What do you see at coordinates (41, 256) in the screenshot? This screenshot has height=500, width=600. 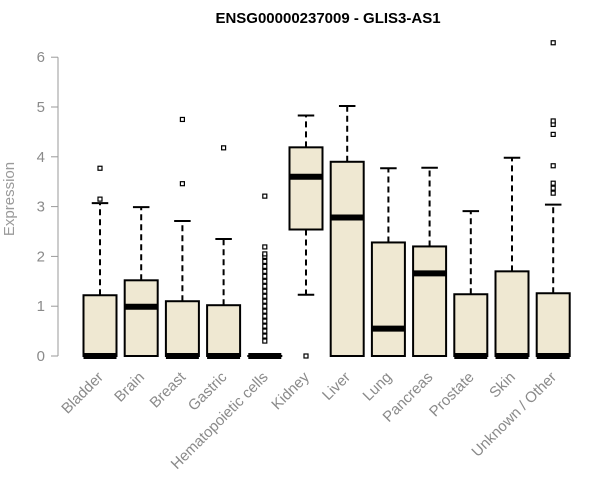 I see `y-tick-label: 2` at bounding box center [41, 256].